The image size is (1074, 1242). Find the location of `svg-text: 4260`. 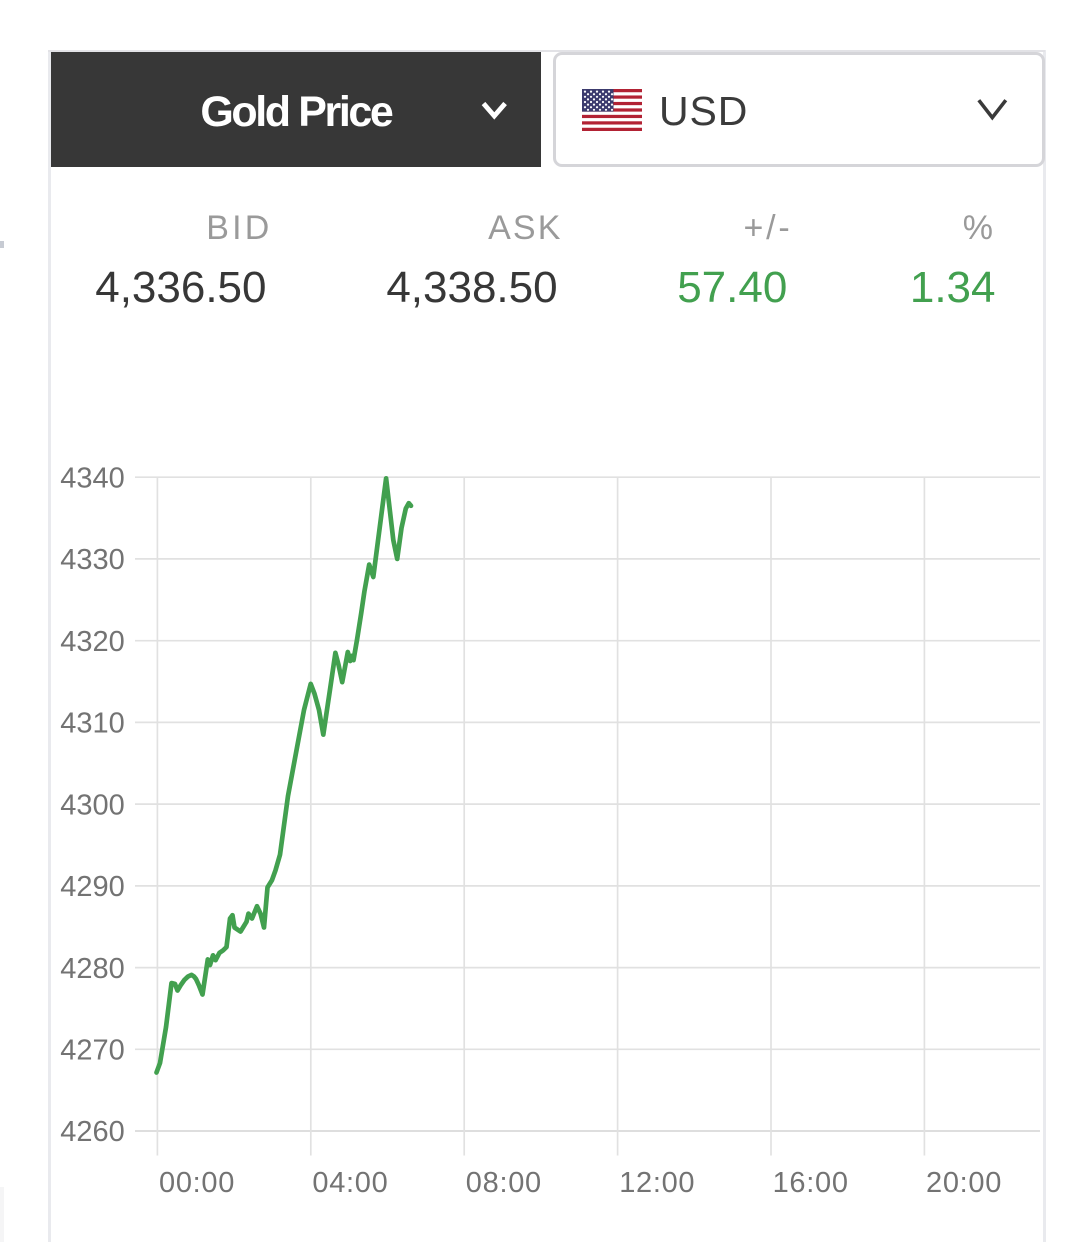

svg-text: 4260 is located at coordinates (92, 1132).